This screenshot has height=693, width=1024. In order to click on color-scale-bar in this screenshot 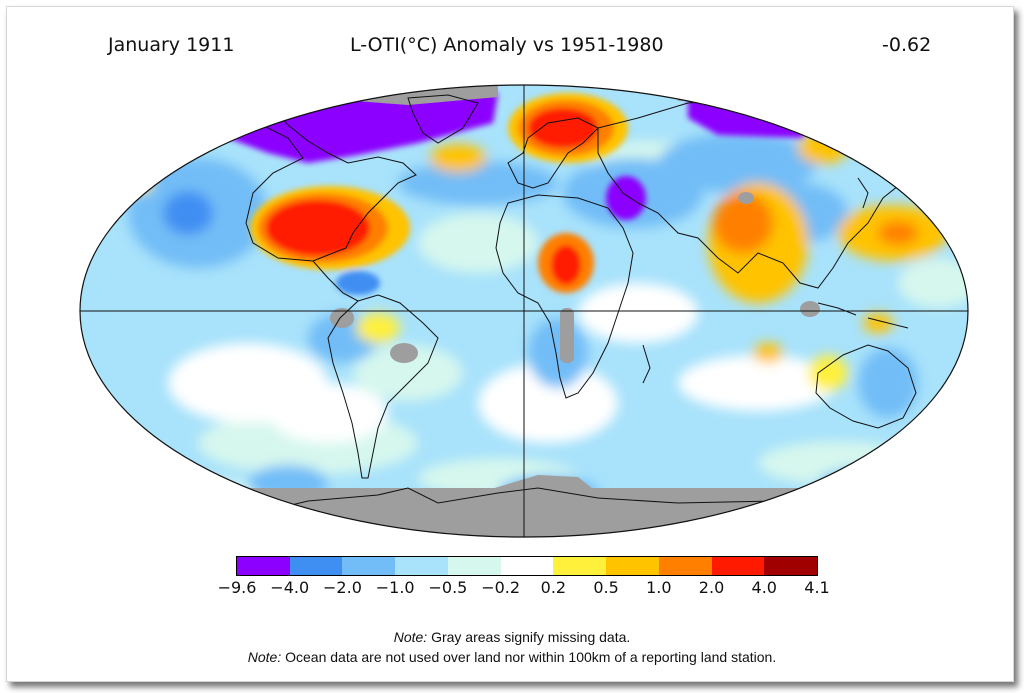, I will do `click(527, 566)`.